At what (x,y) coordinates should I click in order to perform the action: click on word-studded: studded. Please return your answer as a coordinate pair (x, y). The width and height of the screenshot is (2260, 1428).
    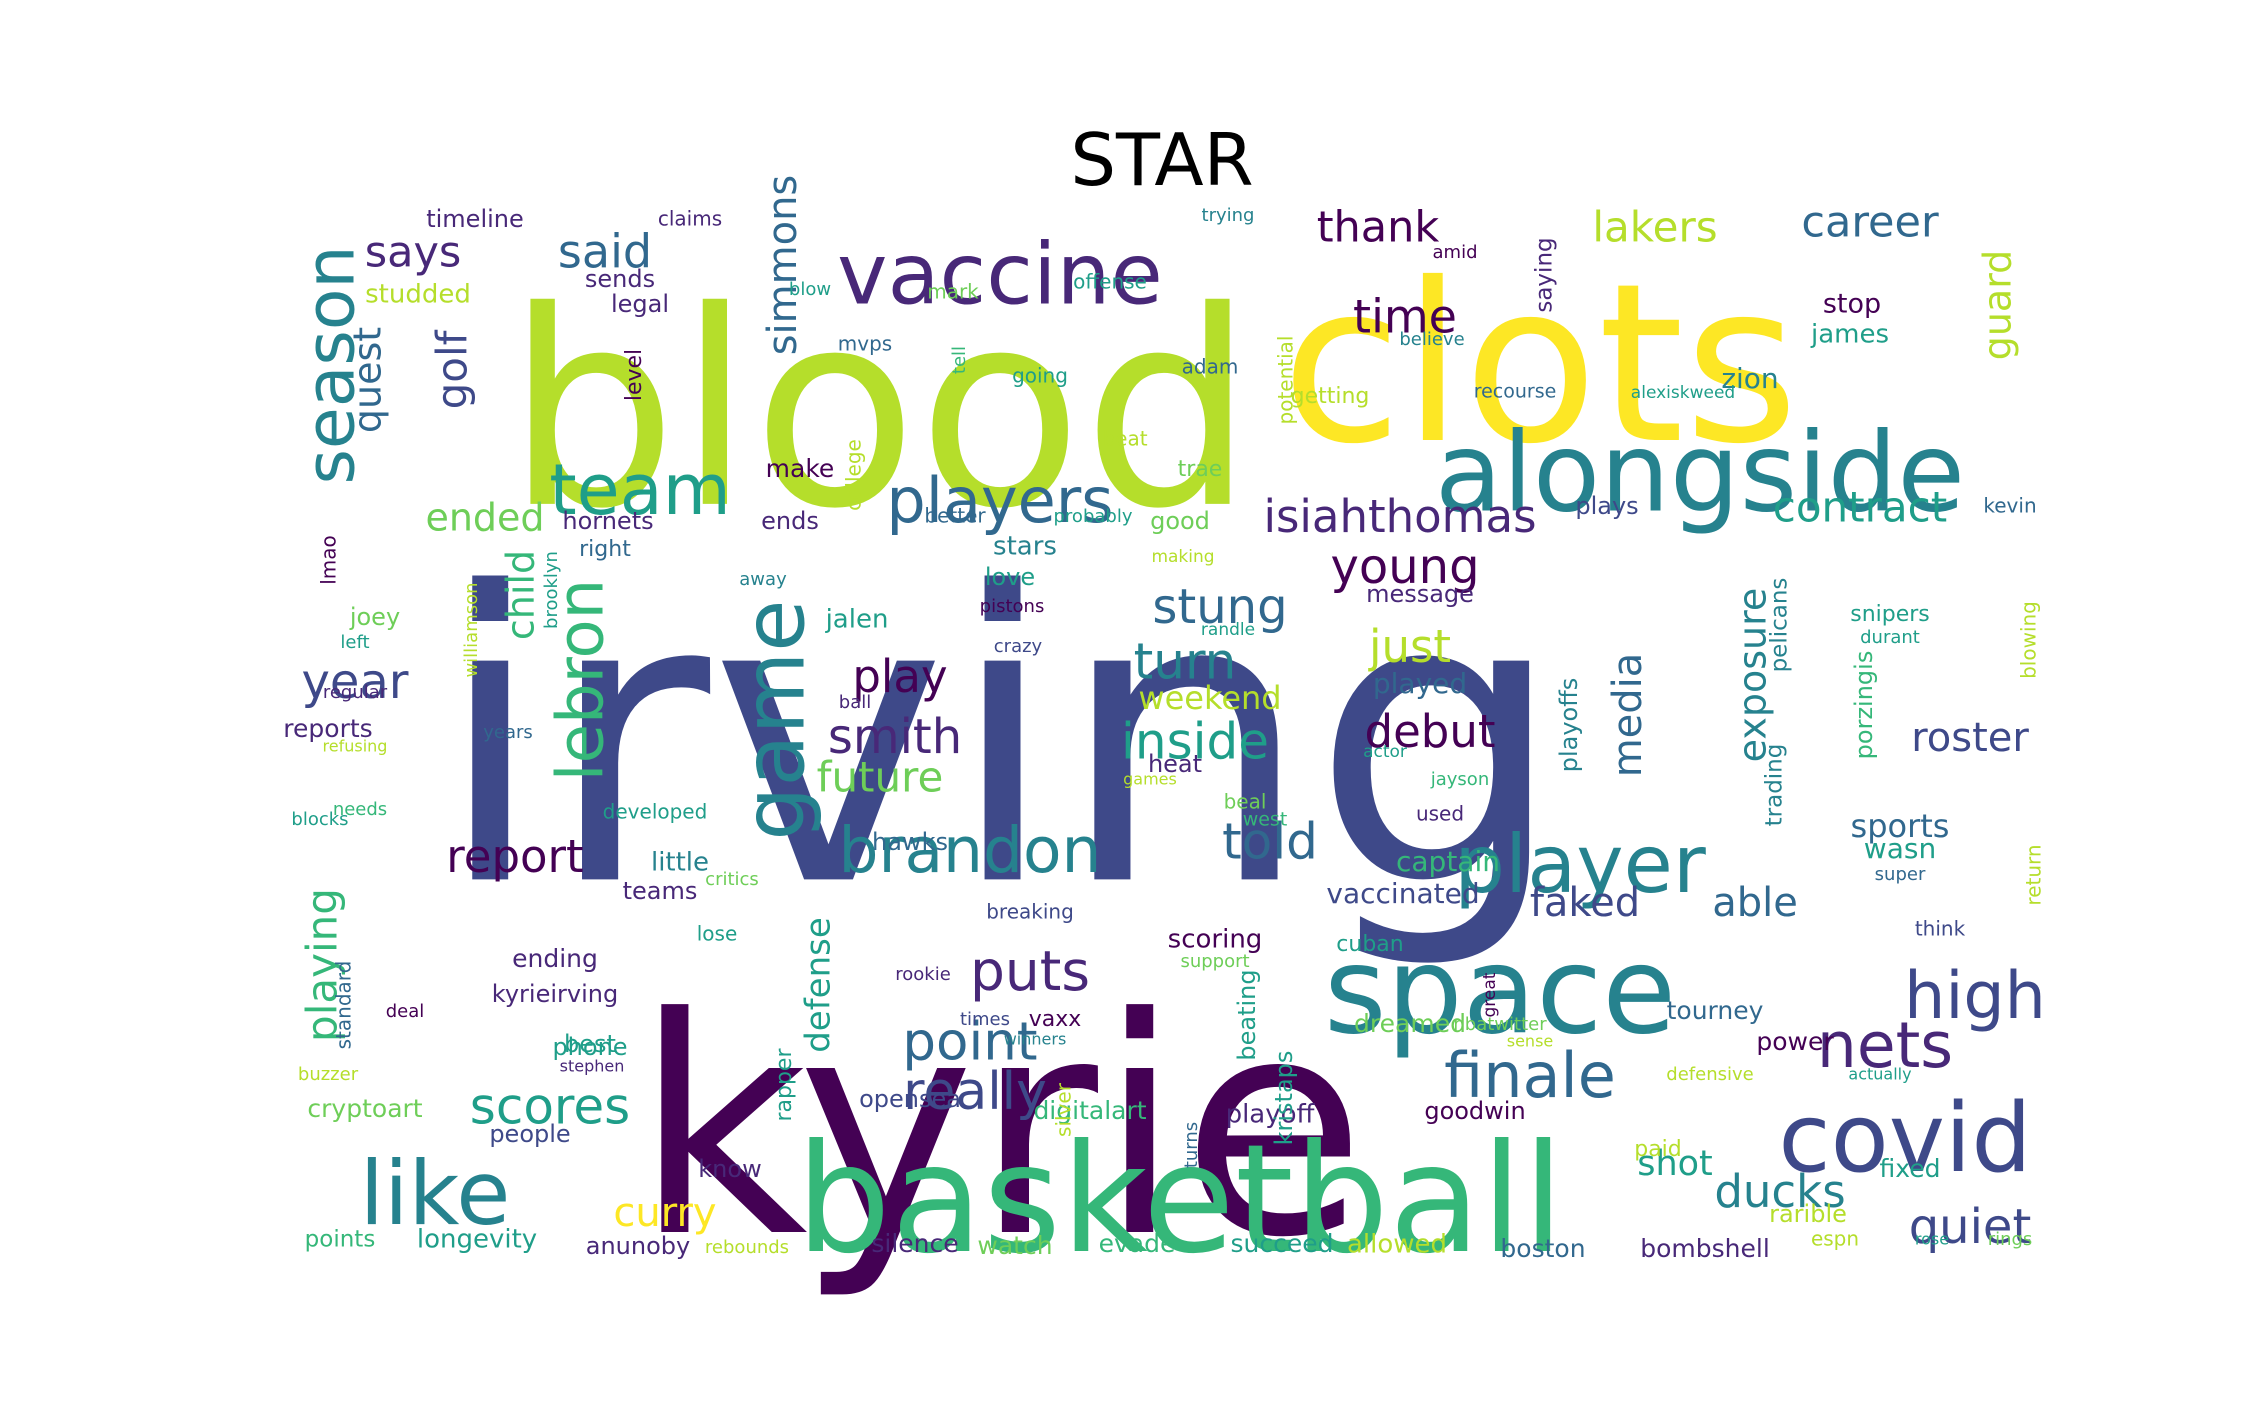
    Looking at the image, I should click on (418, 295).